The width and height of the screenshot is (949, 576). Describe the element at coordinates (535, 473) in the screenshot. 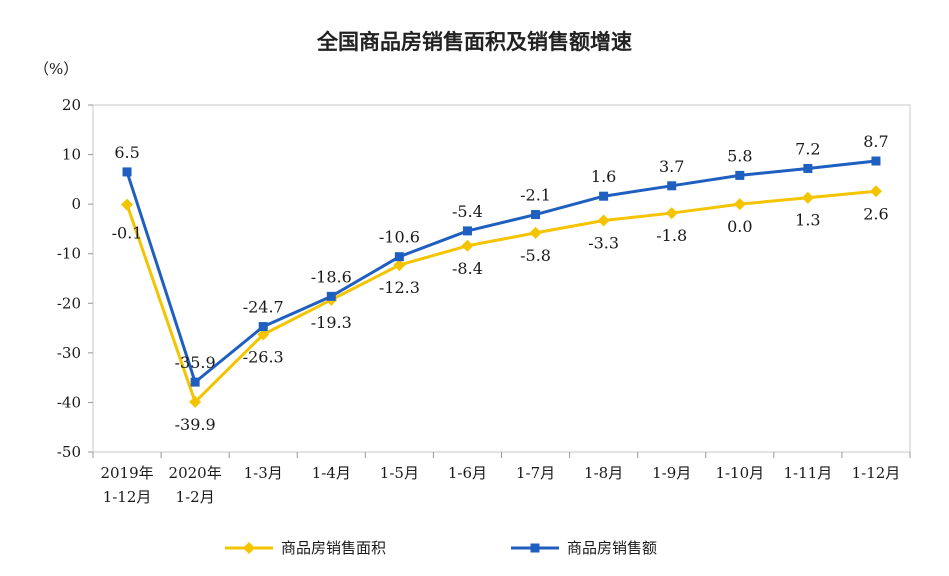

I see `x-tick-label: 1-7月` at that location.